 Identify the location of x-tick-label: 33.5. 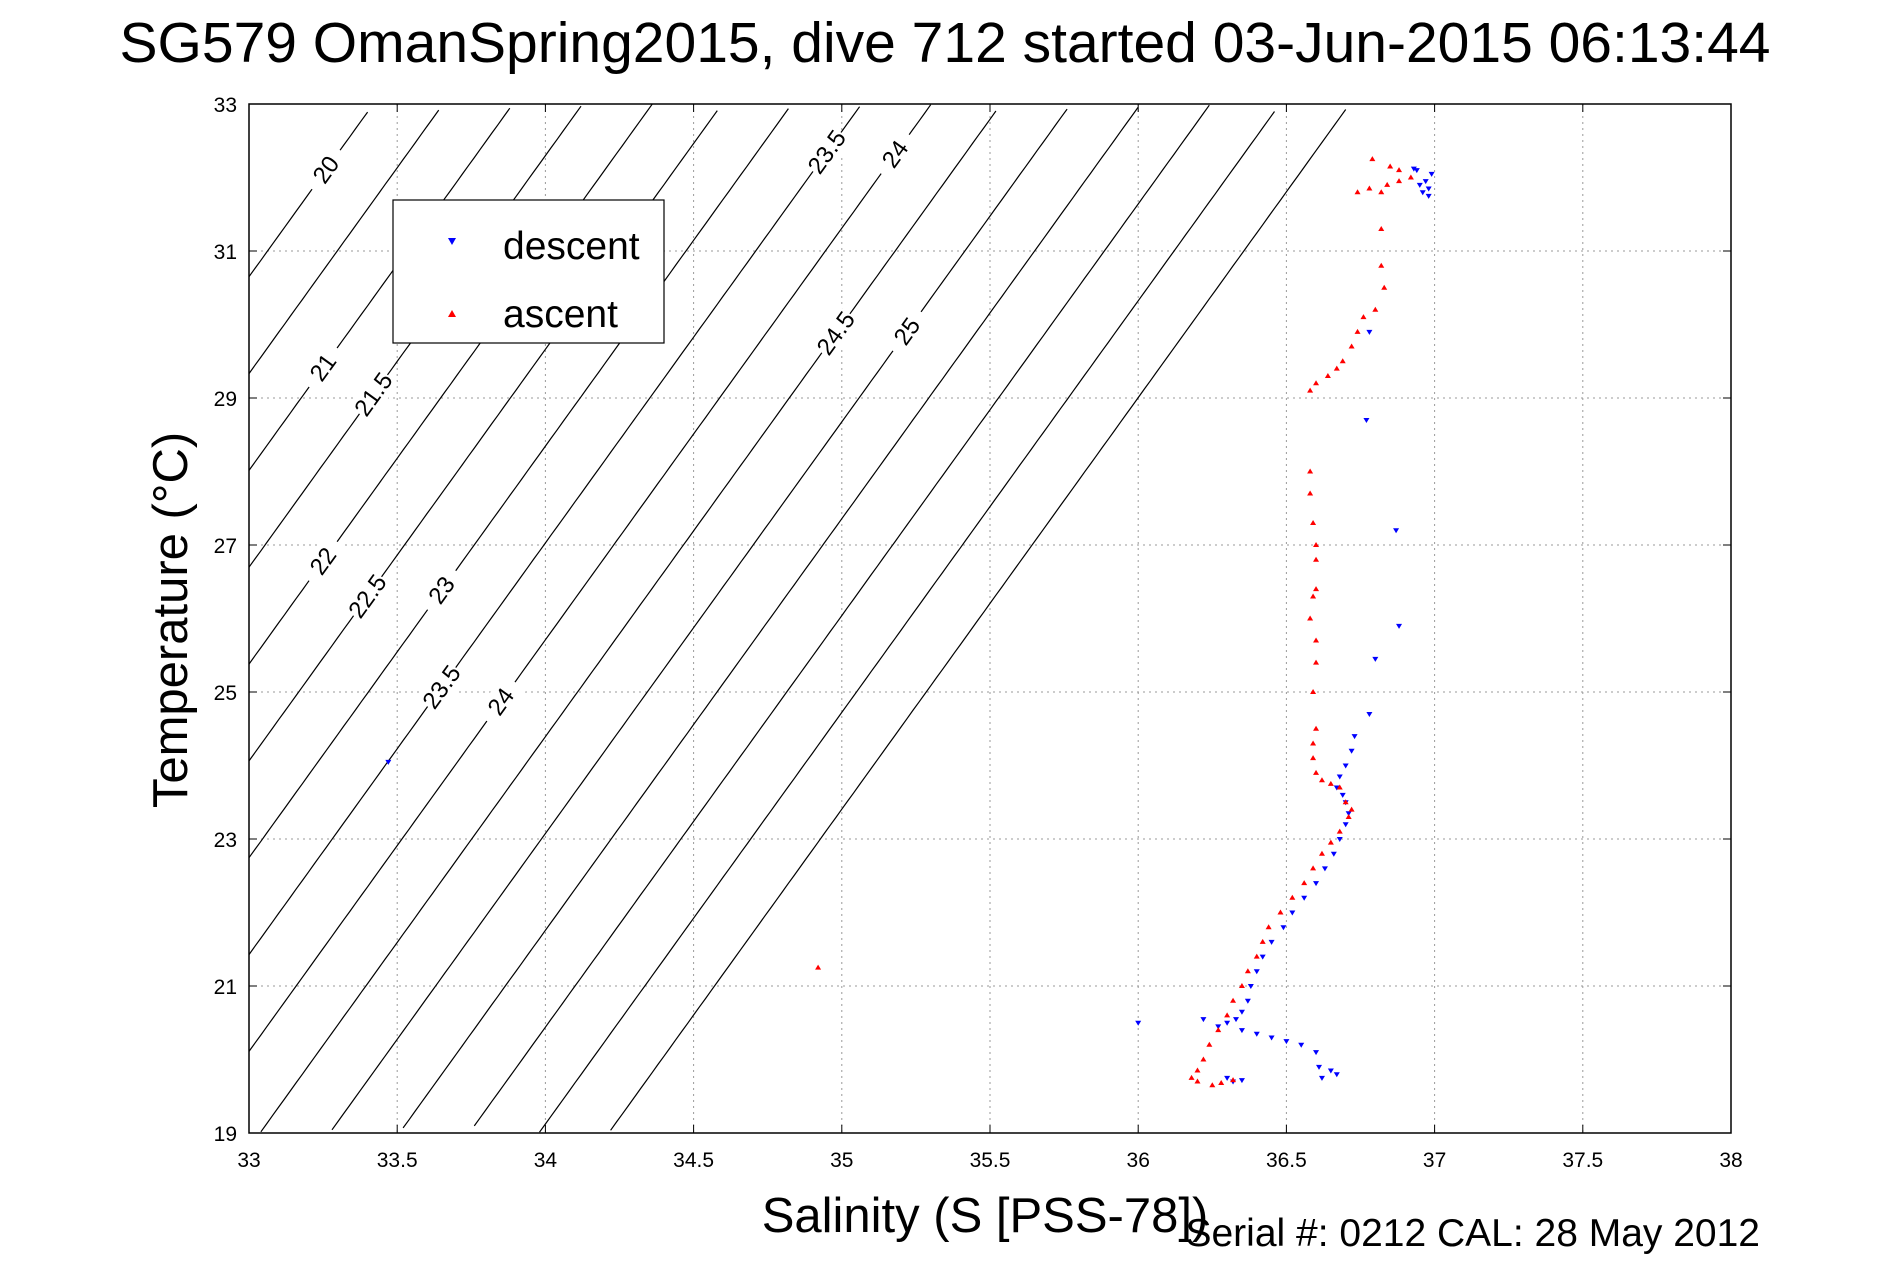
(397, 1160).